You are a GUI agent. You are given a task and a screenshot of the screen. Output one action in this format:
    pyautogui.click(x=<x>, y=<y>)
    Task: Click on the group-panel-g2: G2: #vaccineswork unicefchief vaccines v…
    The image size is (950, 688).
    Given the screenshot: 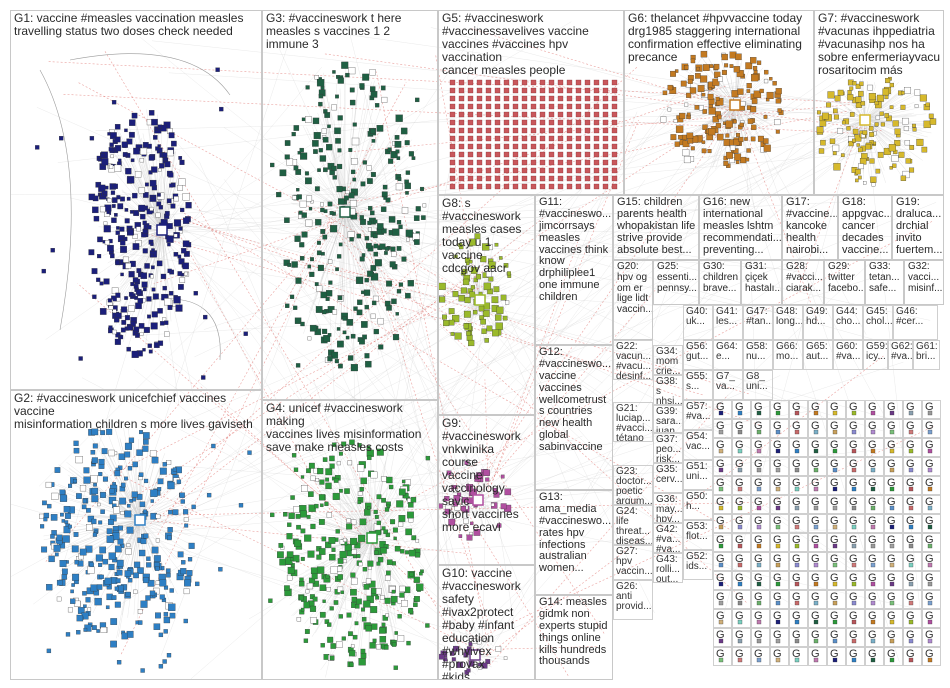 What is the action you would take?
    pyautogui.click(x=136, y=535)
    